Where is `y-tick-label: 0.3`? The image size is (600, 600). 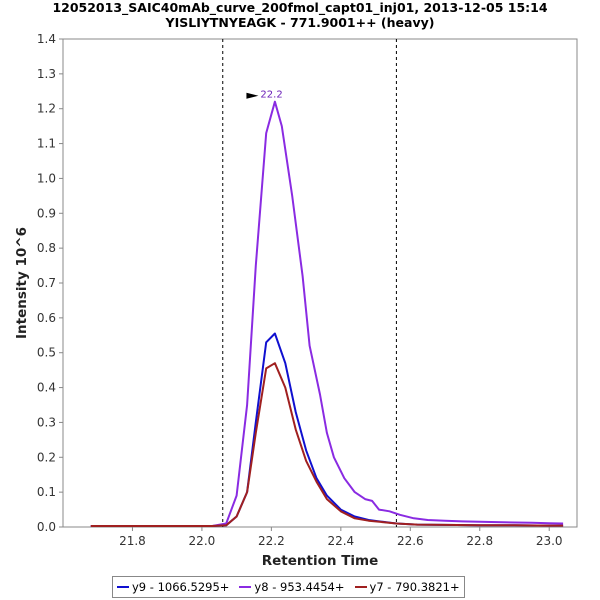 y-tick-label: 0.3 is located at coordinates (46, 422).